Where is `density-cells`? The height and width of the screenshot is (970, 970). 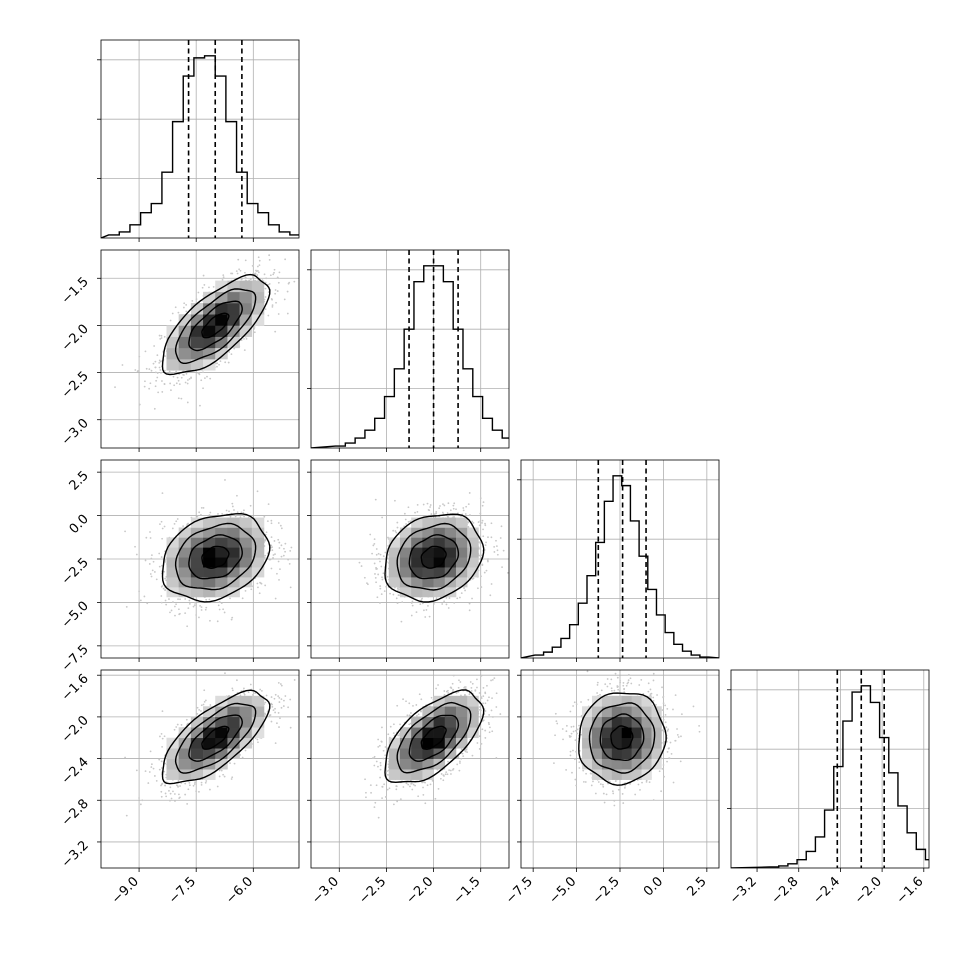
density-cells is located at coordinates (215, 737).